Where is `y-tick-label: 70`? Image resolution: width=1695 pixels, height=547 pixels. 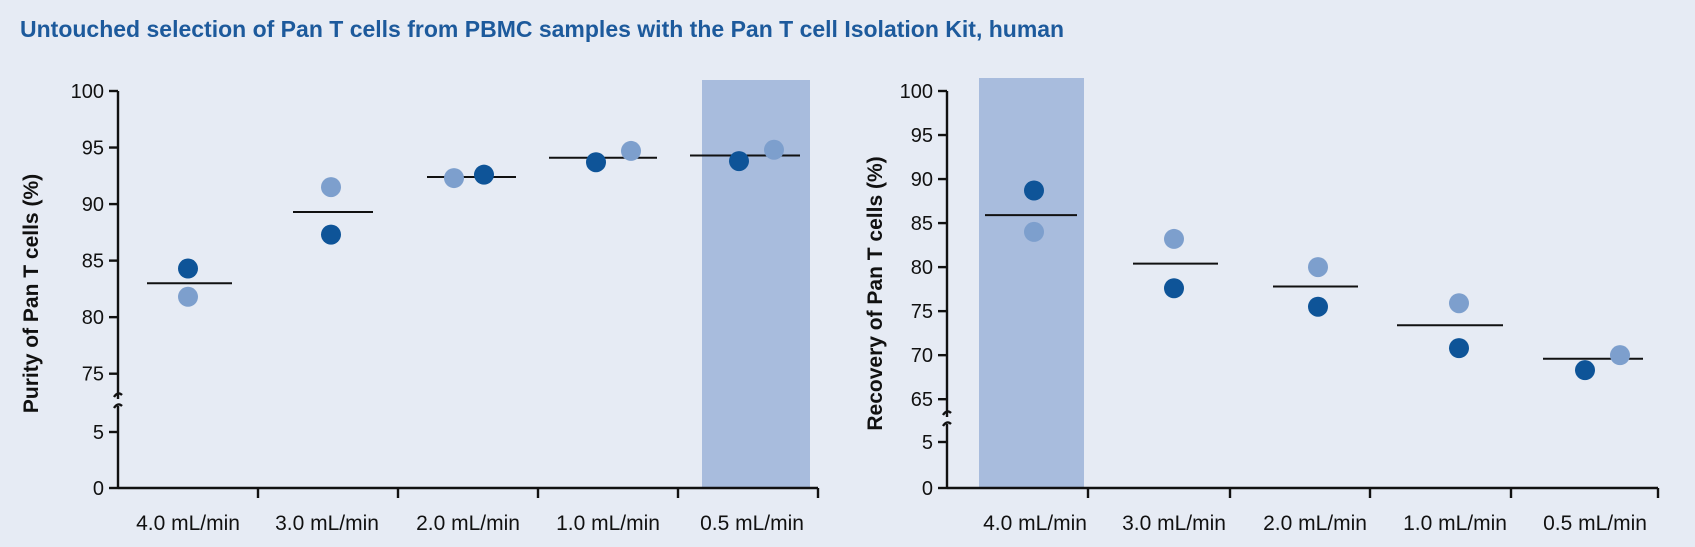
y-tick-label: 70 is located at coordinates (922, 356).